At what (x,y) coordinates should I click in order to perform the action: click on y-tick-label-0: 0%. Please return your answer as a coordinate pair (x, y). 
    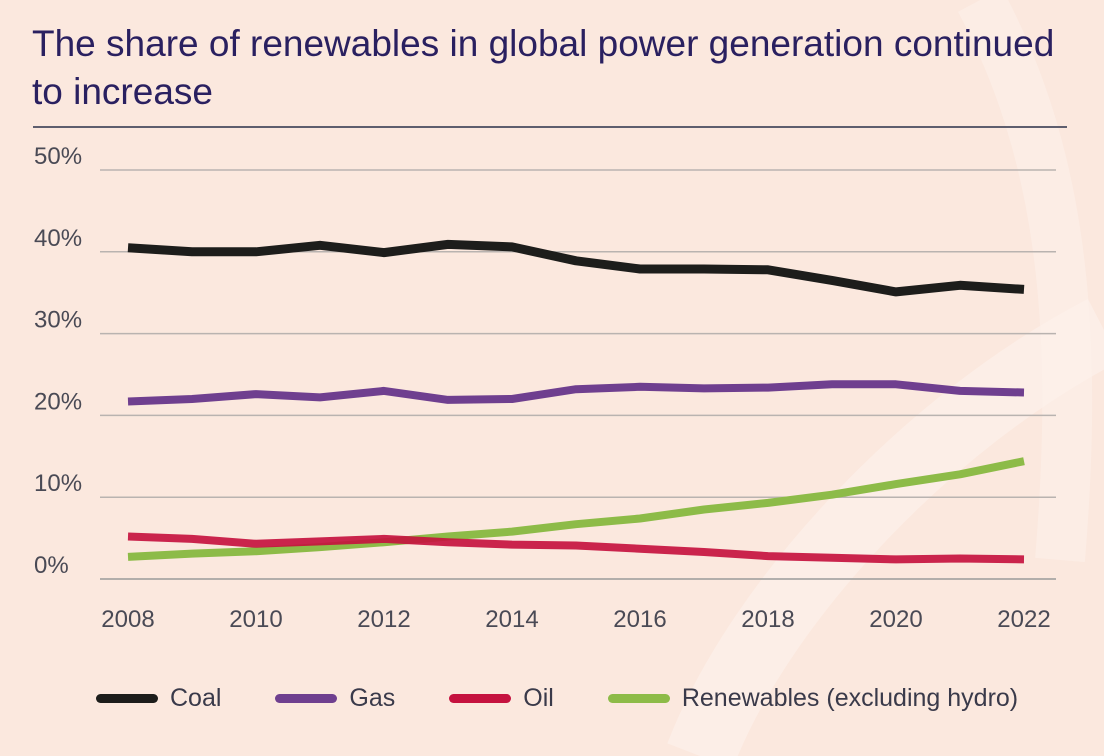
    Looking at the image, I should click on (51, 565).